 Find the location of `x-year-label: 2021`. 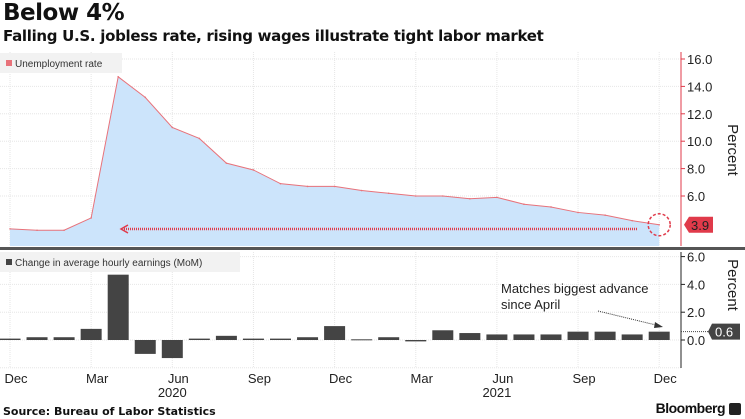

x-year-label: 2021 is located at coordinates (496, 392).